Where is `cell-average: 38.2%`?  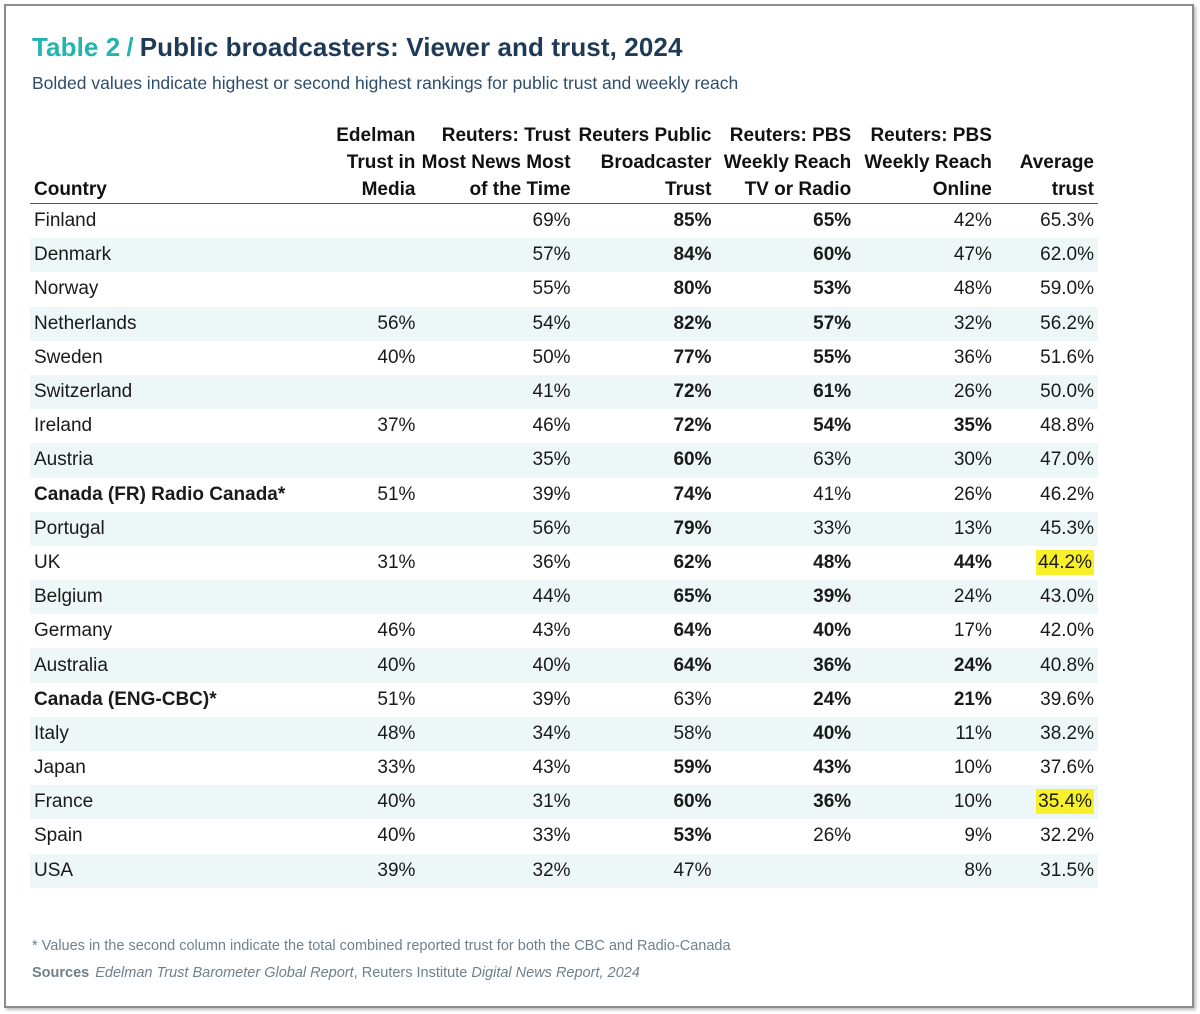 cell-average: 38.2% is located at coordinates (1046, 733).